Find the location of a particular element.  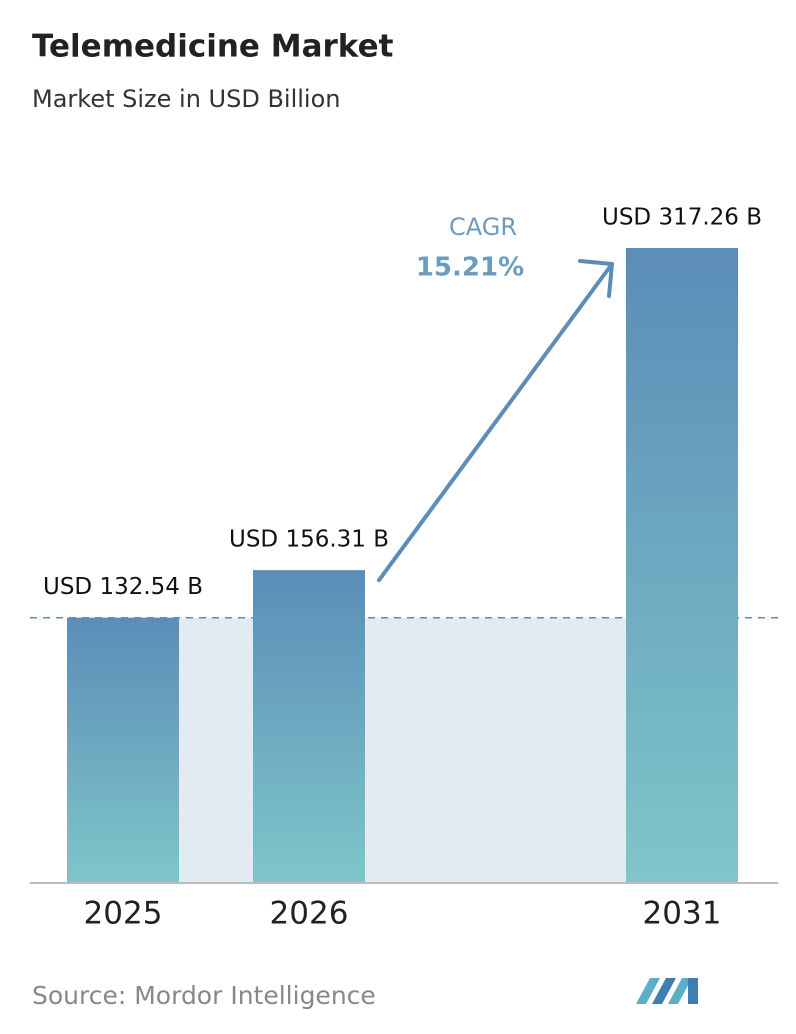

cagr-arrowhead is located at coordinates (596, 278).